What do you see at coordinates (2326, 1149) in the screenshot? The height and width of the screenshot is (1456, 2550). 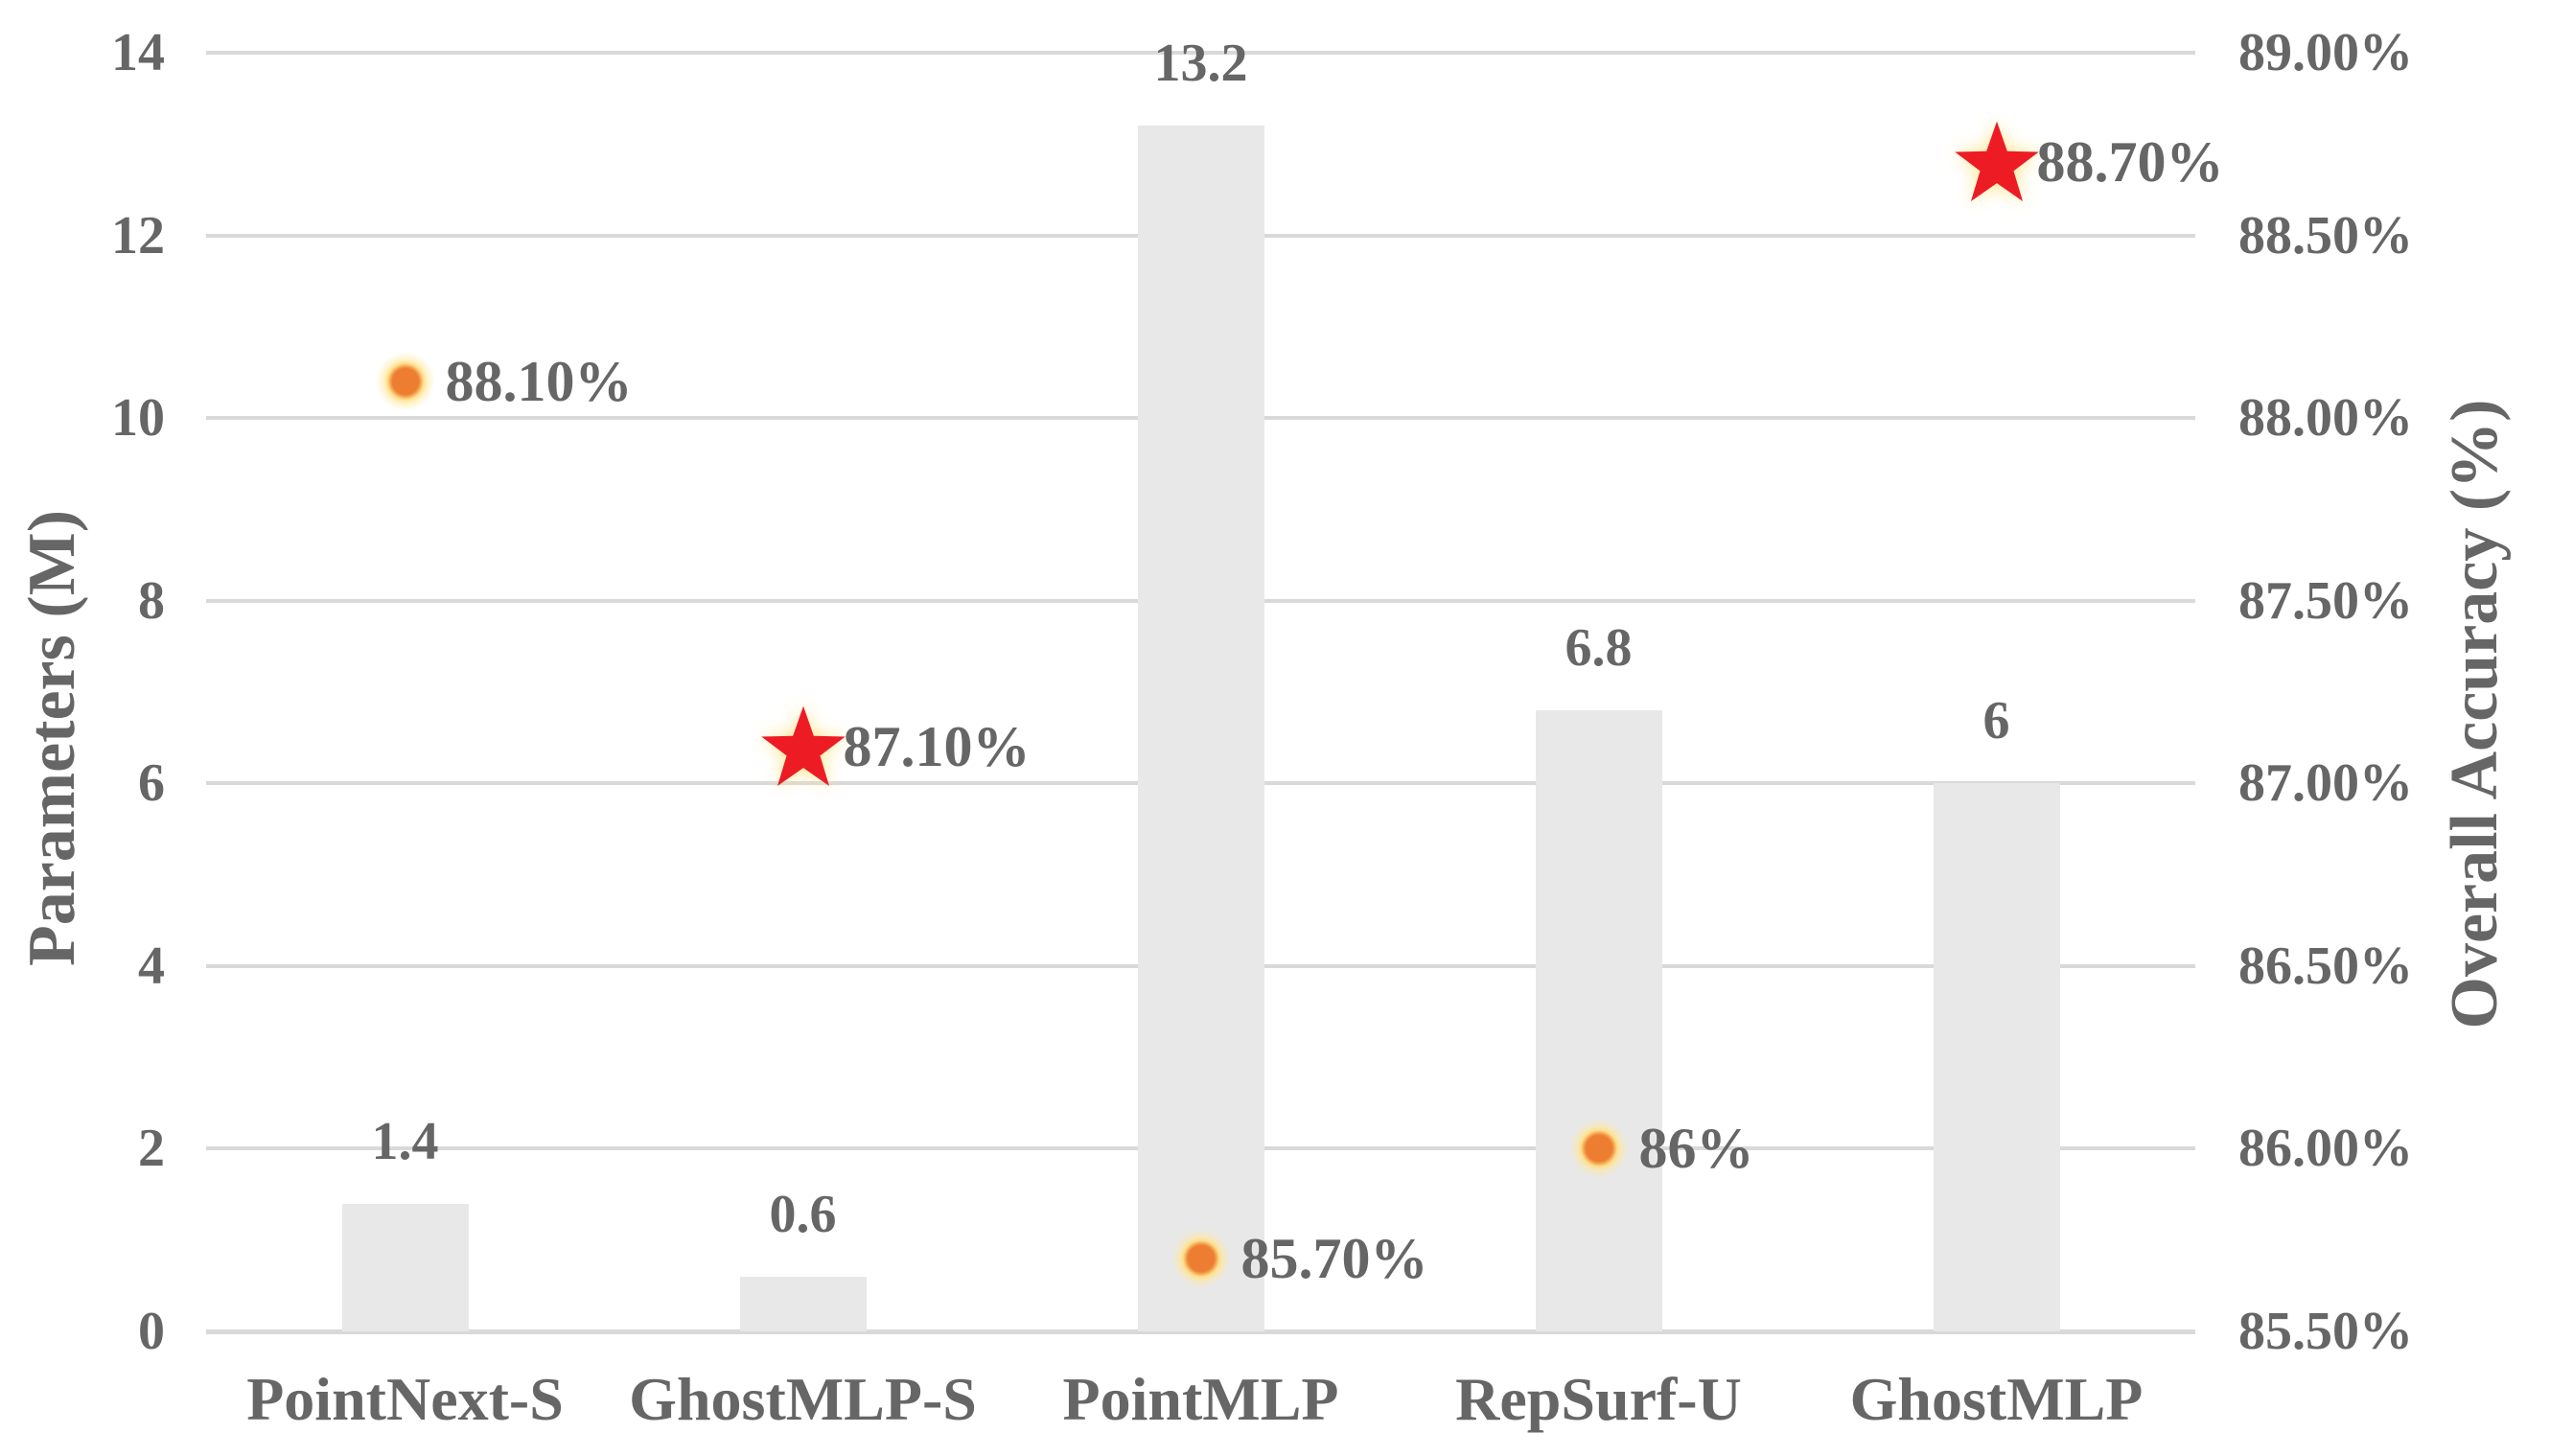 I see `right-axis-tick: 86.00%` at bounding box center [2326, 1149].